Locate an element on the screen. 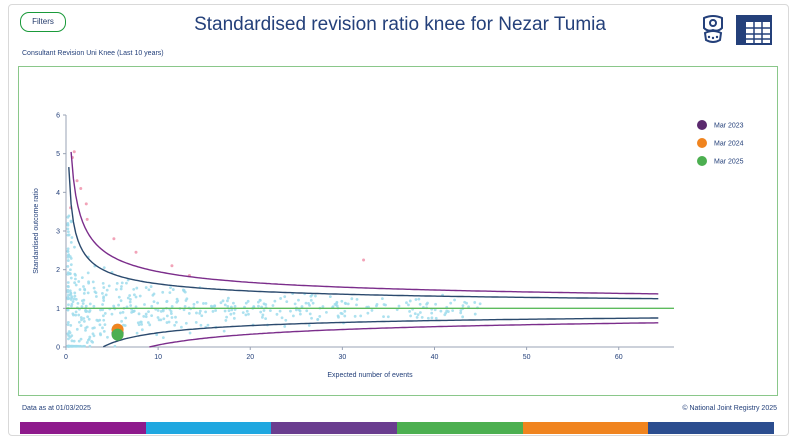 The image size is (799, 444). x-tick-label: 10 is located at coordinates (158, 357).